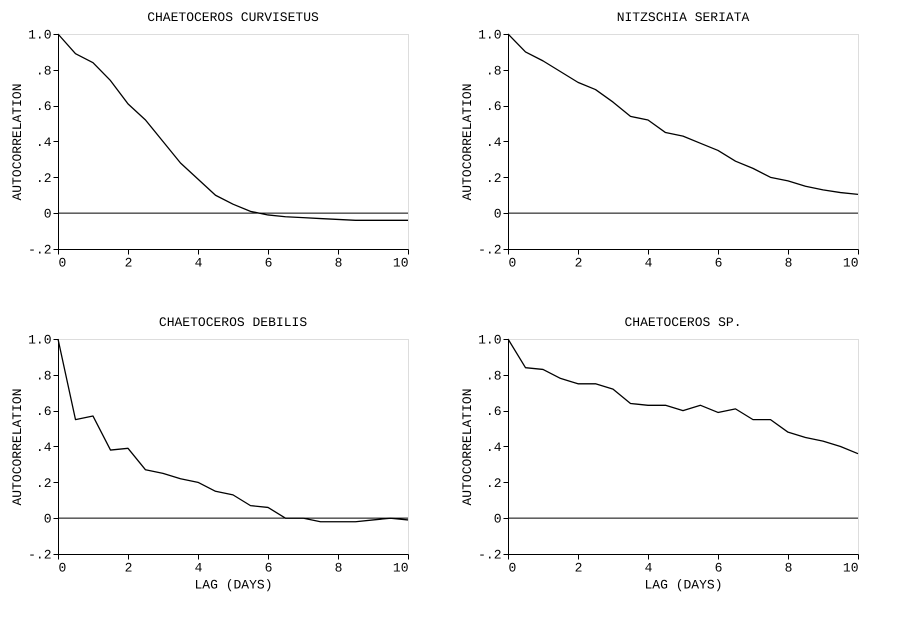  I want to click on chart-title: CHAETOCEROS DEBILIS, so click(233, 322).